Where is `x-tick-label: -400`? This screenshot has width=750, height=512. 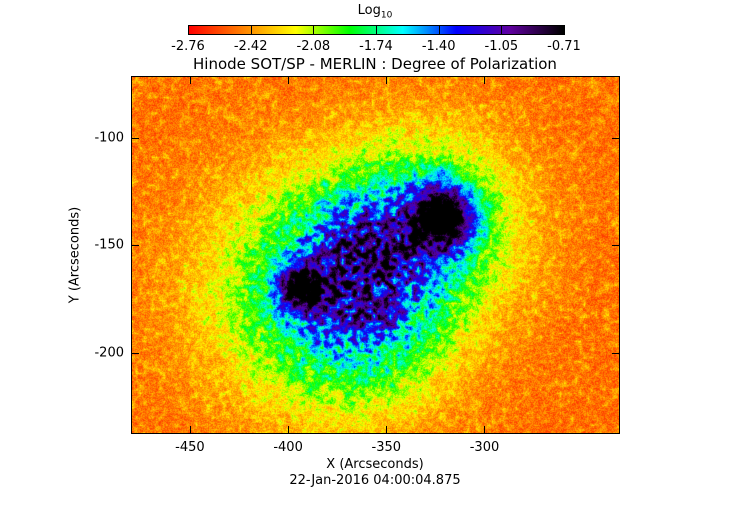
x-tick-label: -400 is located at coordinates (288, 447).